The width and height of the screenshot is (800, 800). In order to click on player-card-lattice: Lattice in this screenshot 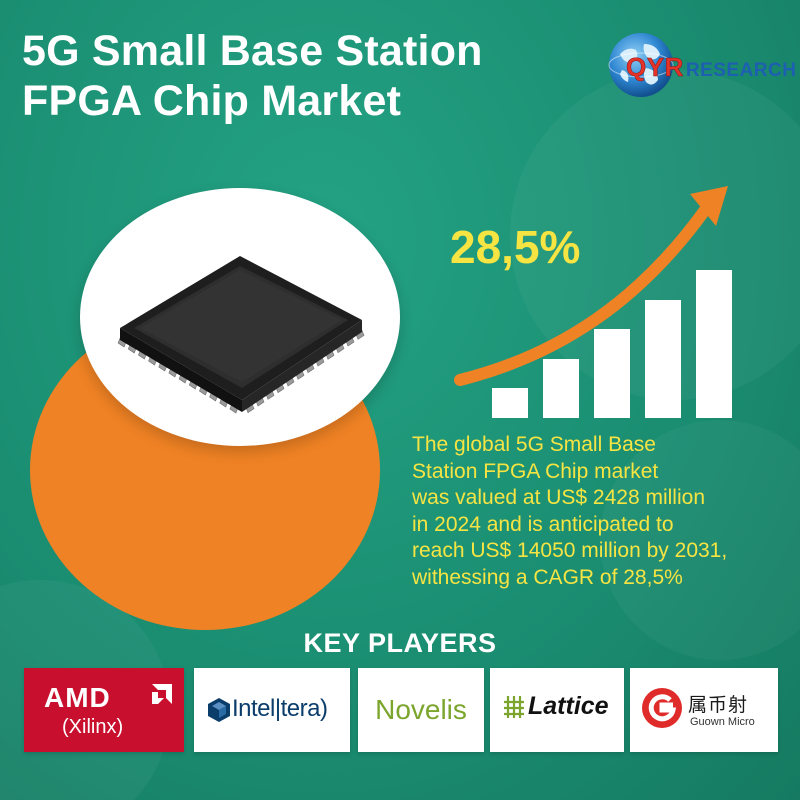, I will do `click(557, 710)`.